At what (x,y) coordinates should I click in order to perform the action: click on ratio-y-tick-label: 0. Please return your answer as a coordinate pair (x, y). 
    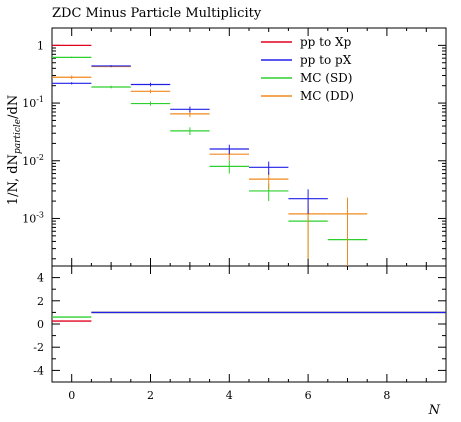
    Looking at the image, I should click on (40, 324).